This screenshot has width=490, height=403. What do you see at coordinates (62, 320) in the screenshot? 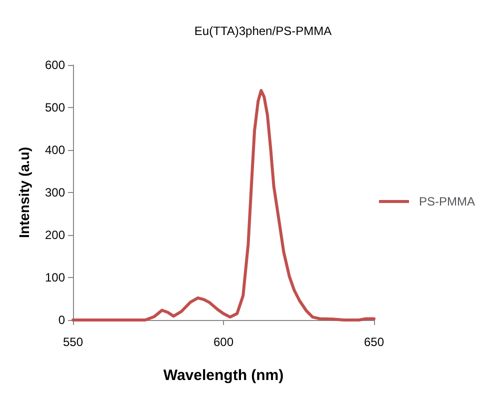
I see `y-tick-label: 0` at bounding box center [62, 320].